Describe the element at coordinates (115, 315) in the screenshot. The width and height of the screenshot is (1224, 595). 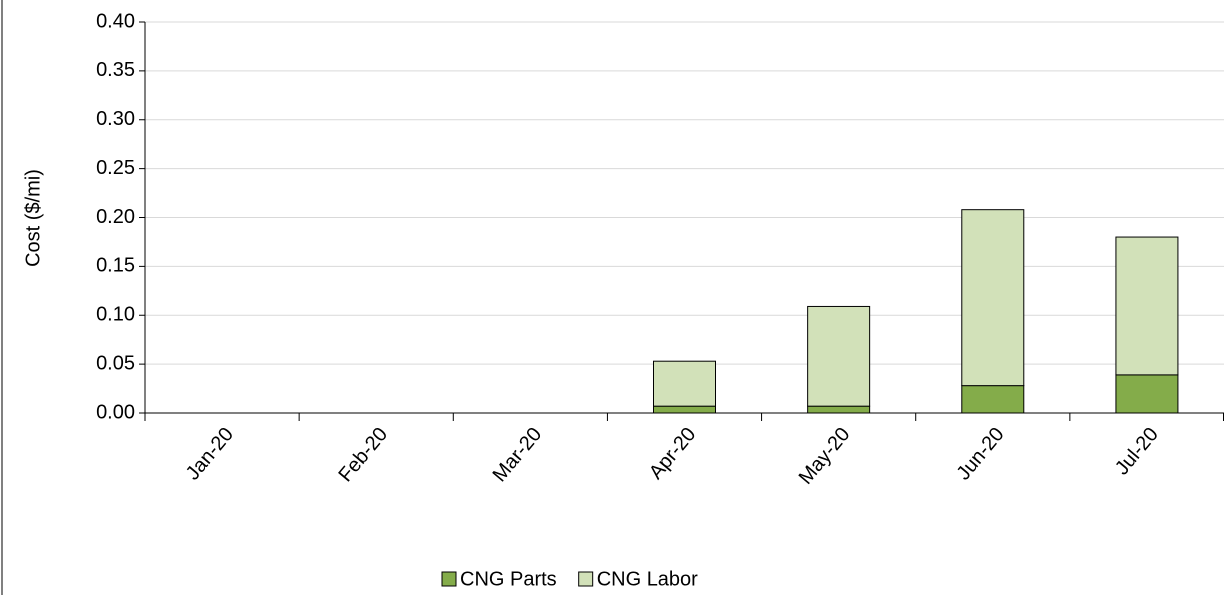
I see `y-tick-label: 0.10` at that location.